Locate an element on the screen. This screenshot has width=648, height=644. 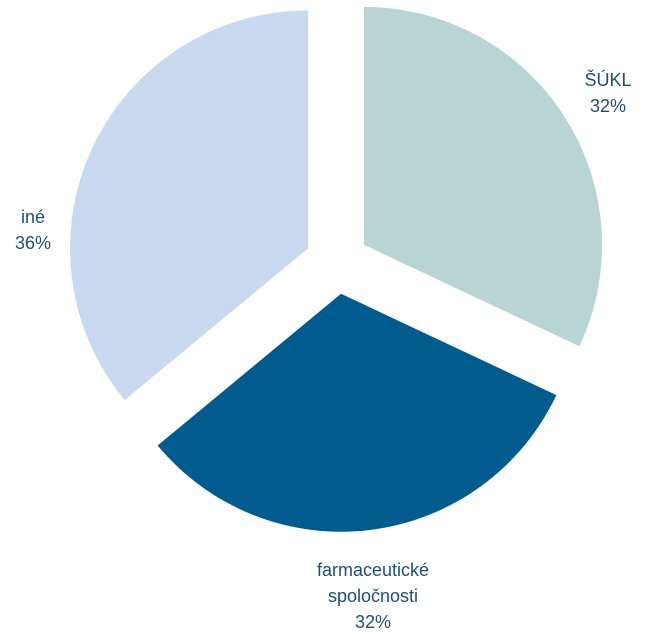
slice-label-1: ŠÚKL 32% is located at coordinates (607, 92).